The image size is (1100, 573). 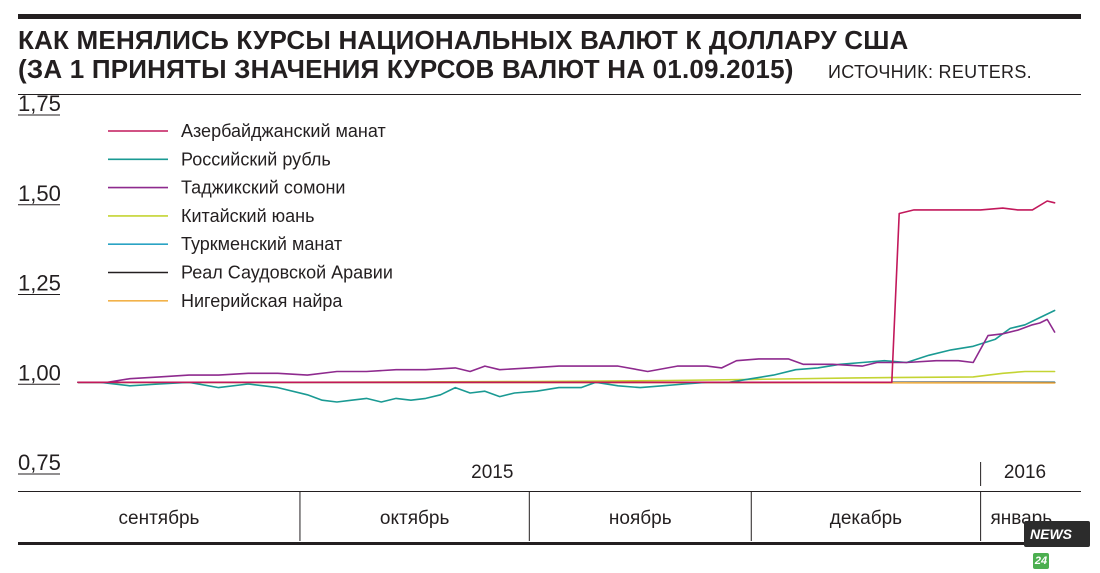 I want to click on brand-logo-text: NEWS, so click(x=1051, y=534).